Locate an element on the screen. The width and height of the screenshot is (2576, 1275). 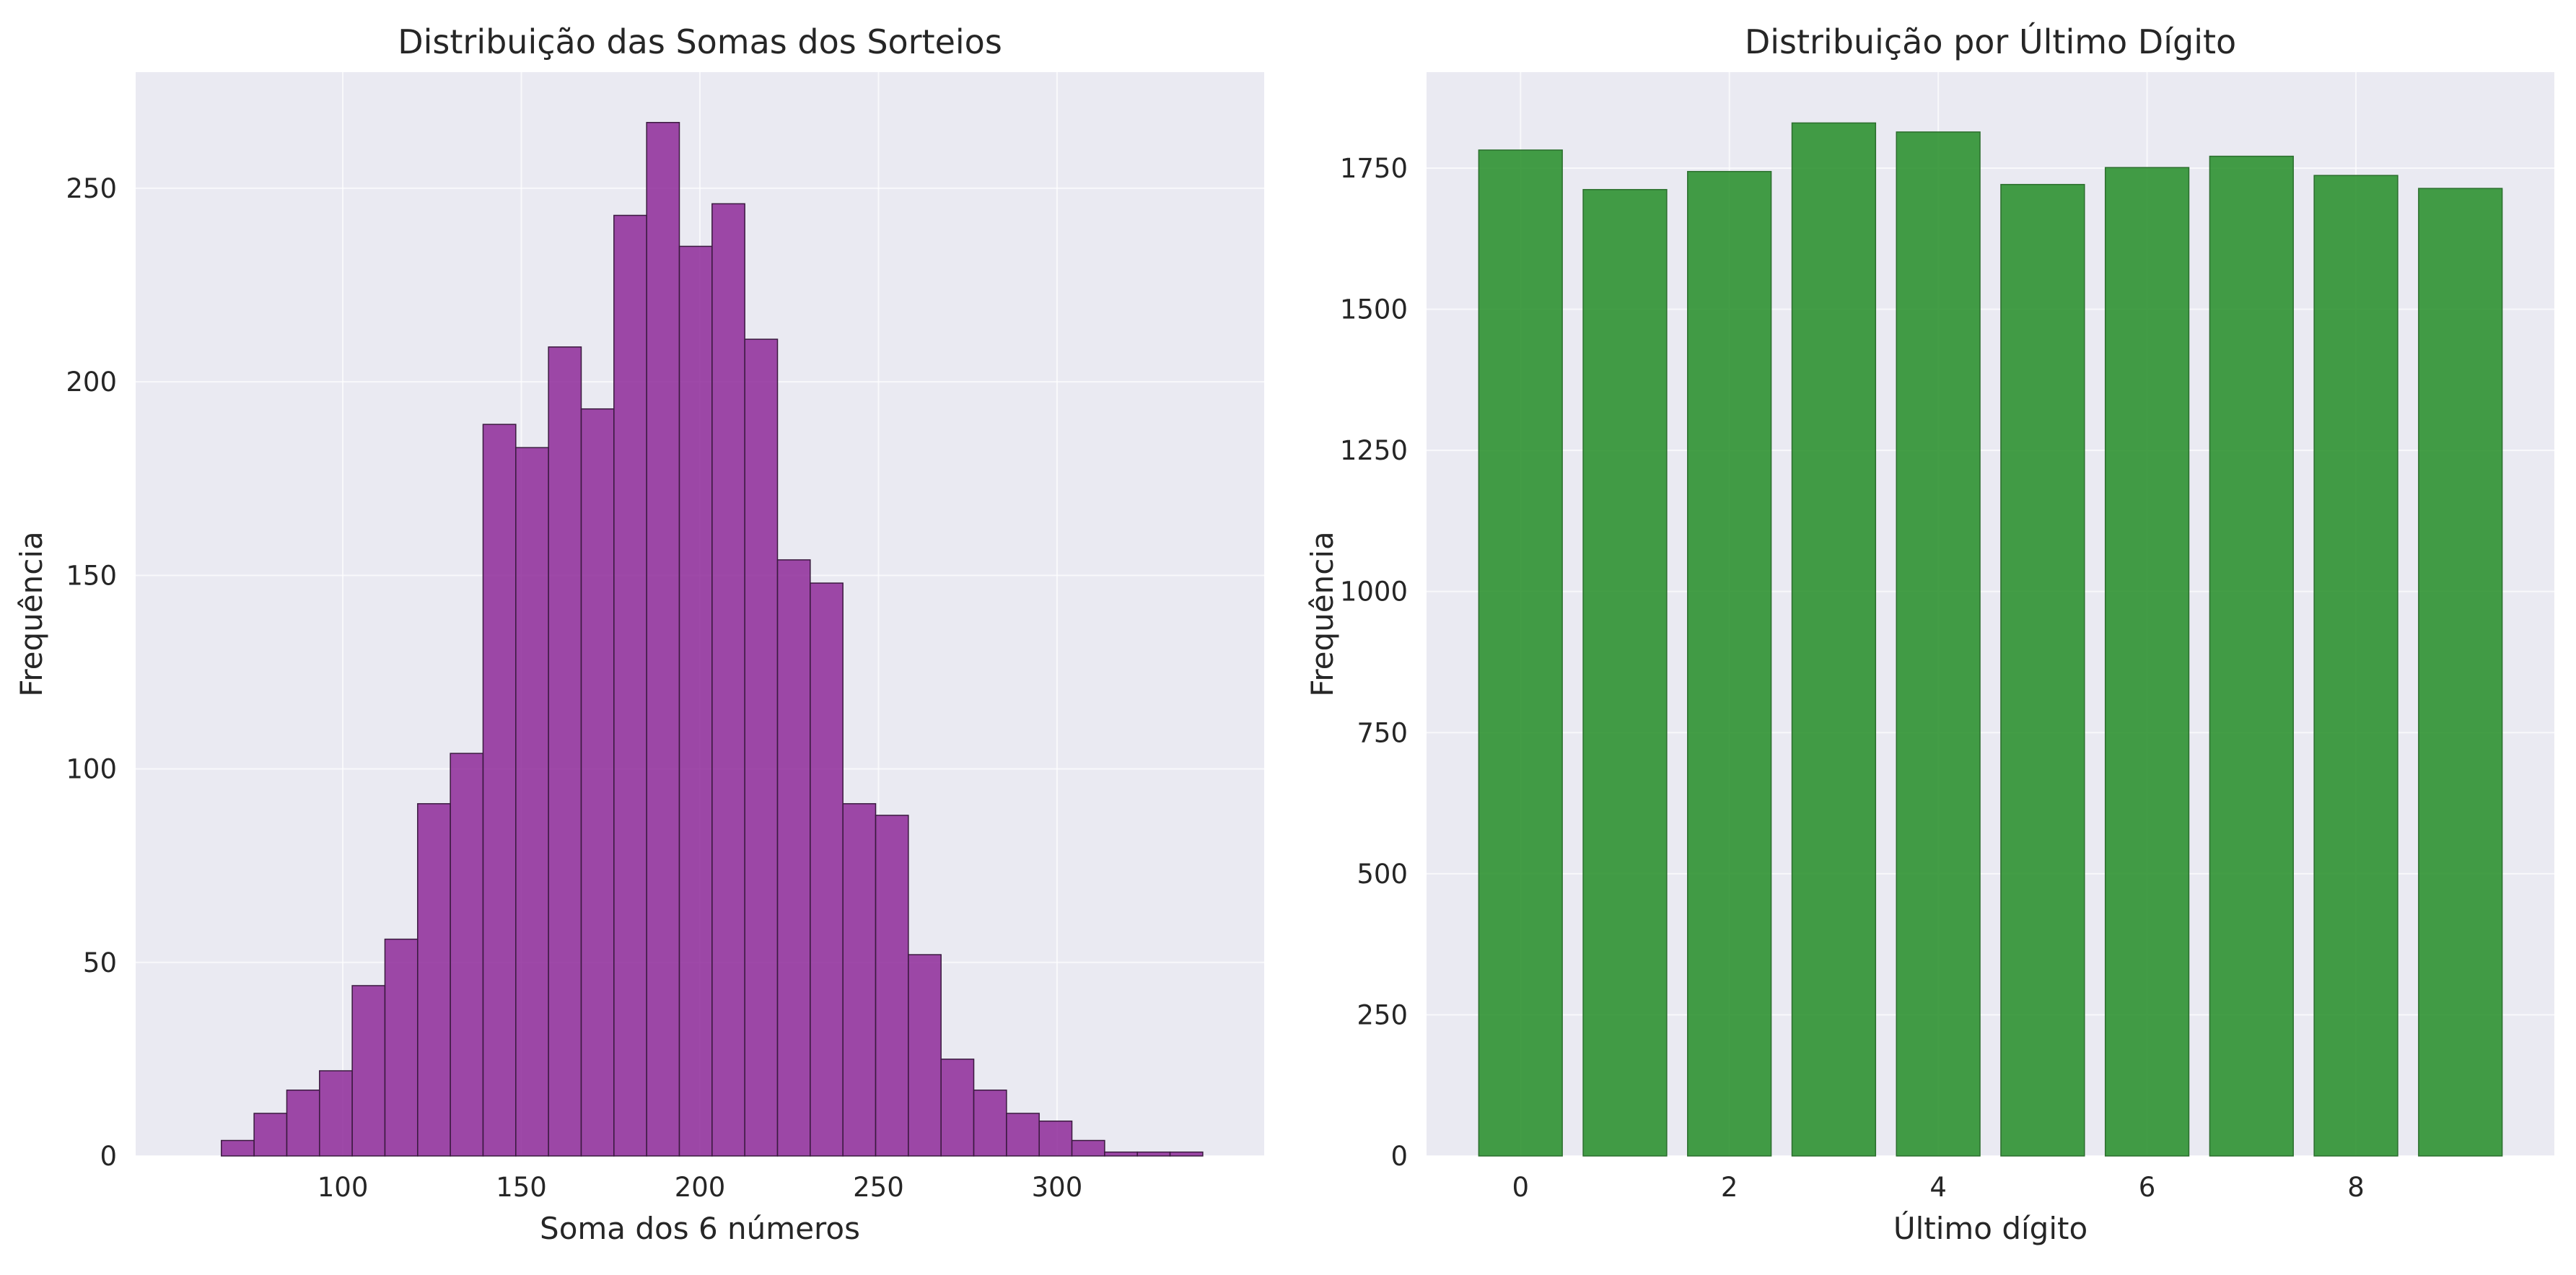
y-tick-labels: 0 50 100 150 200 250 is located at coordinates (91, 673).